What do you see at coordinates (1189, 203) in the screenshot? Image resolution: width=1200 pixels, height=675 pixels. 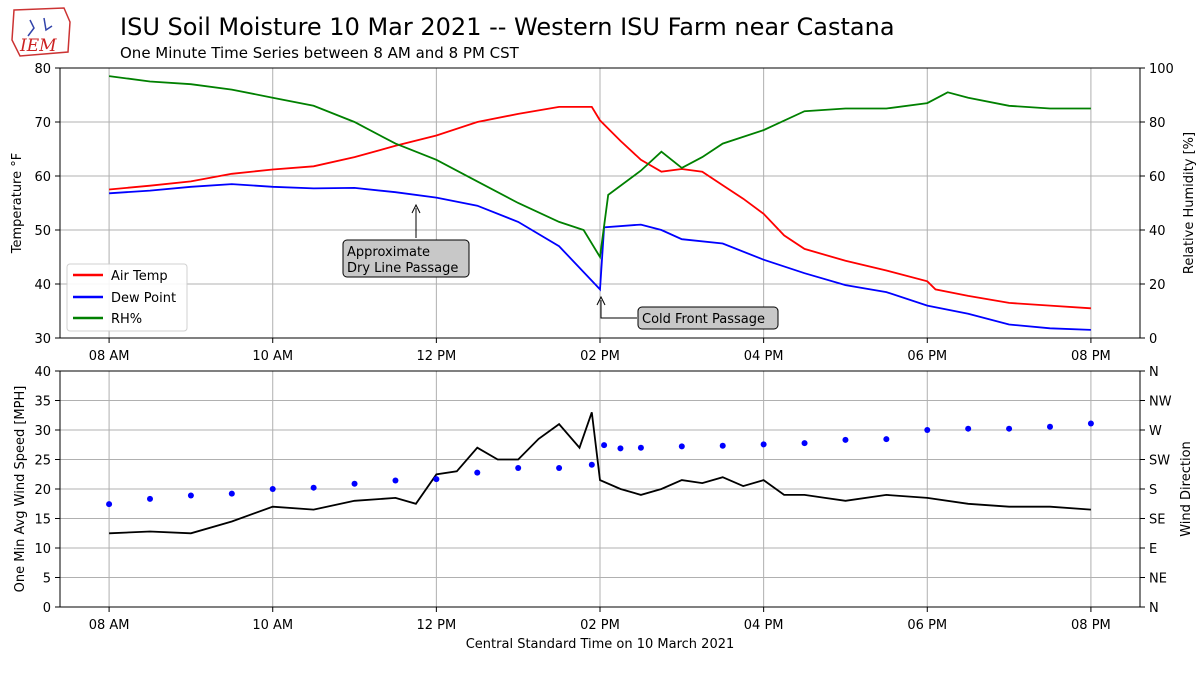 I see `top-y2-axis-label: Relative Humidity [%]` at bounding box center [1189, 203].